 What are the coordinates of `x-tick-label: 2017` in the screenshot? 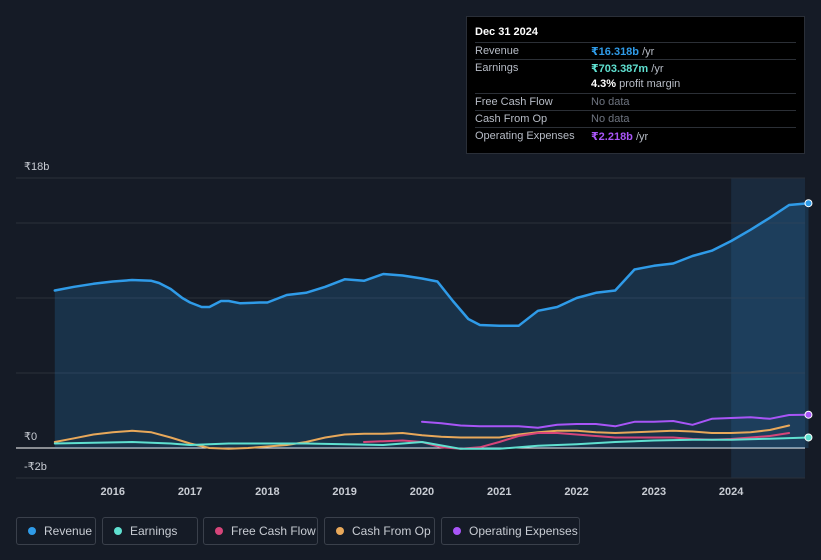 It's located at (190, 492).